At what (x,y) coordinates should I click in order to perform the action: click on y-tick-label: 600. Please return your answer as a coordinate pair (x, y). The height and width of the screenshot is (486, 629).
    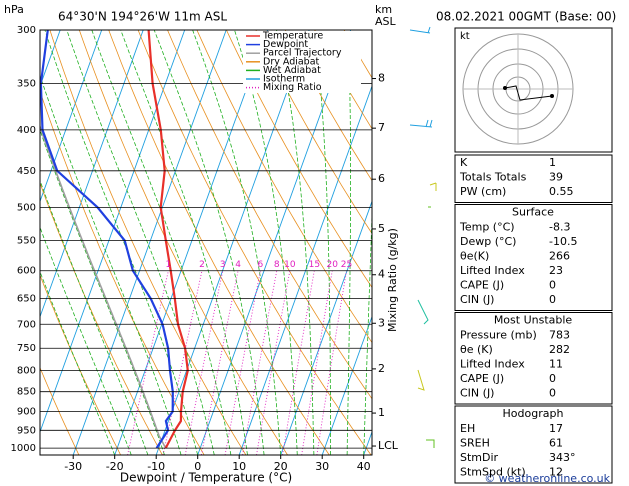
    Looking at the image, I should click on (26, 271).